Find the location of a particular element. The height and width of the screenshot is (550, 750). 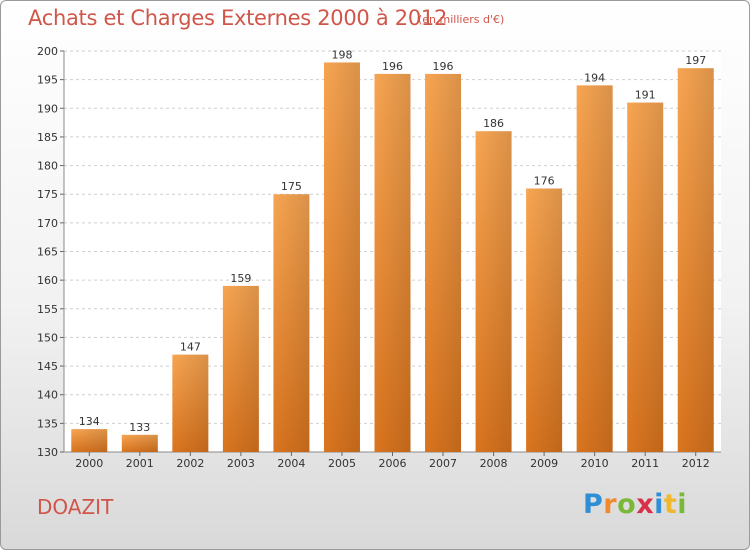

logo-letter: P is located at coordinates (593, 504).